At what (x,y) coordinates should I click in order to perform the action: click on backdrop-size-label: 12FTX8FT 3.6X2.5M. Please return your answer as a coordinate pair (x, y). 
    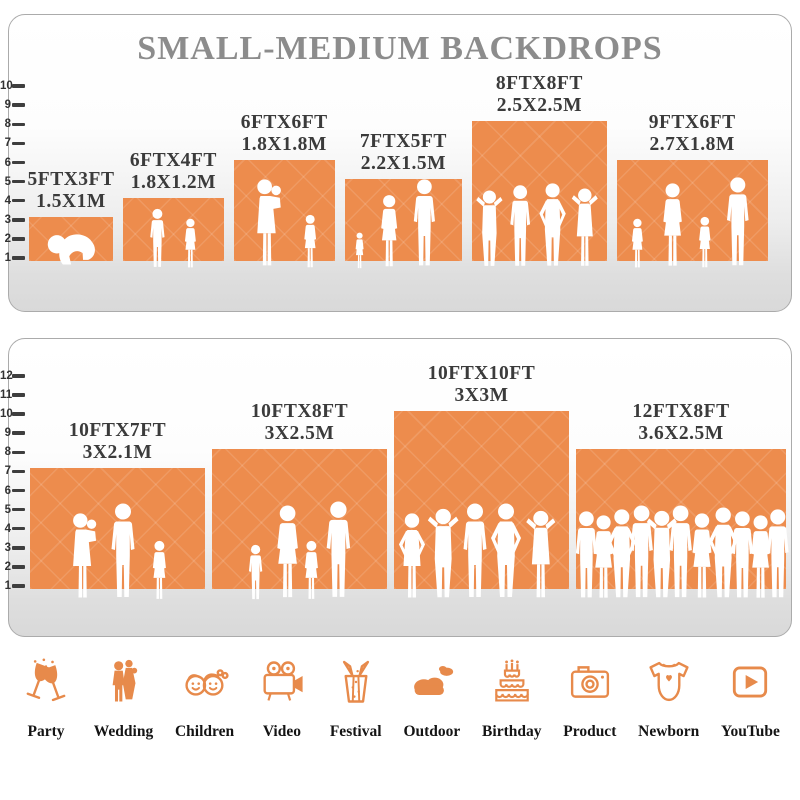
    Looking at the image, I should click on (680, 423).